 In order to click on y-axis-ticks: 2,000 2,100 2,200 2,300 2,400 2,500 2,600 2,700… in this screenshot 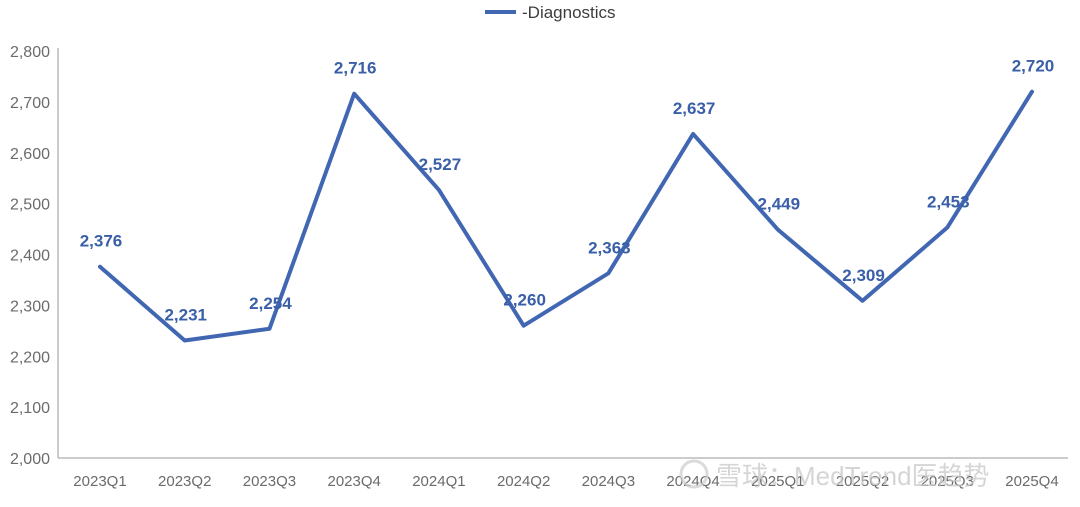, I will do `click(30, 256)`.